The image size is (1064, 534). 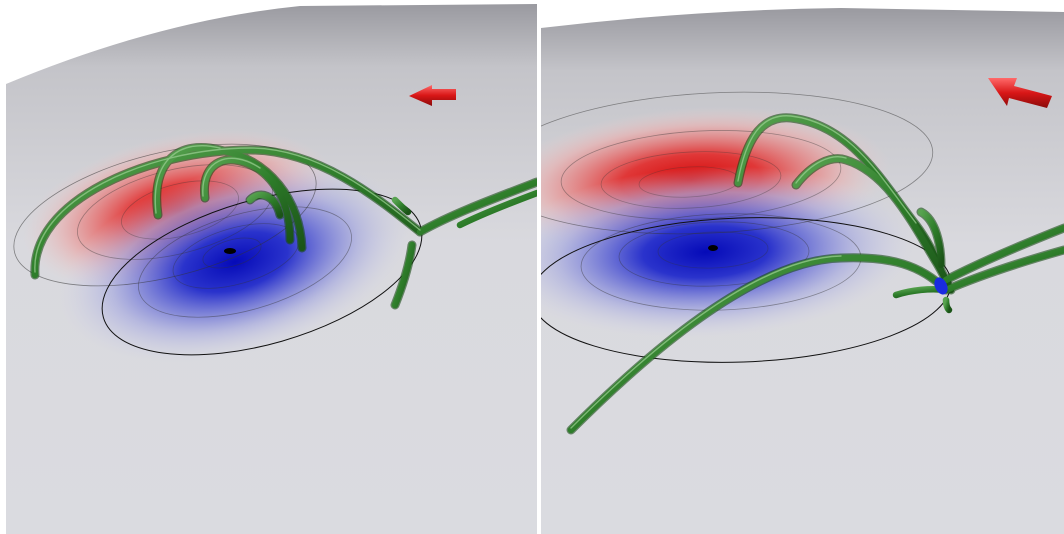 What do you see at coordinates (941, 286) in the screenshot?
I see `null-point-marker` at bounding box center [941, 286].